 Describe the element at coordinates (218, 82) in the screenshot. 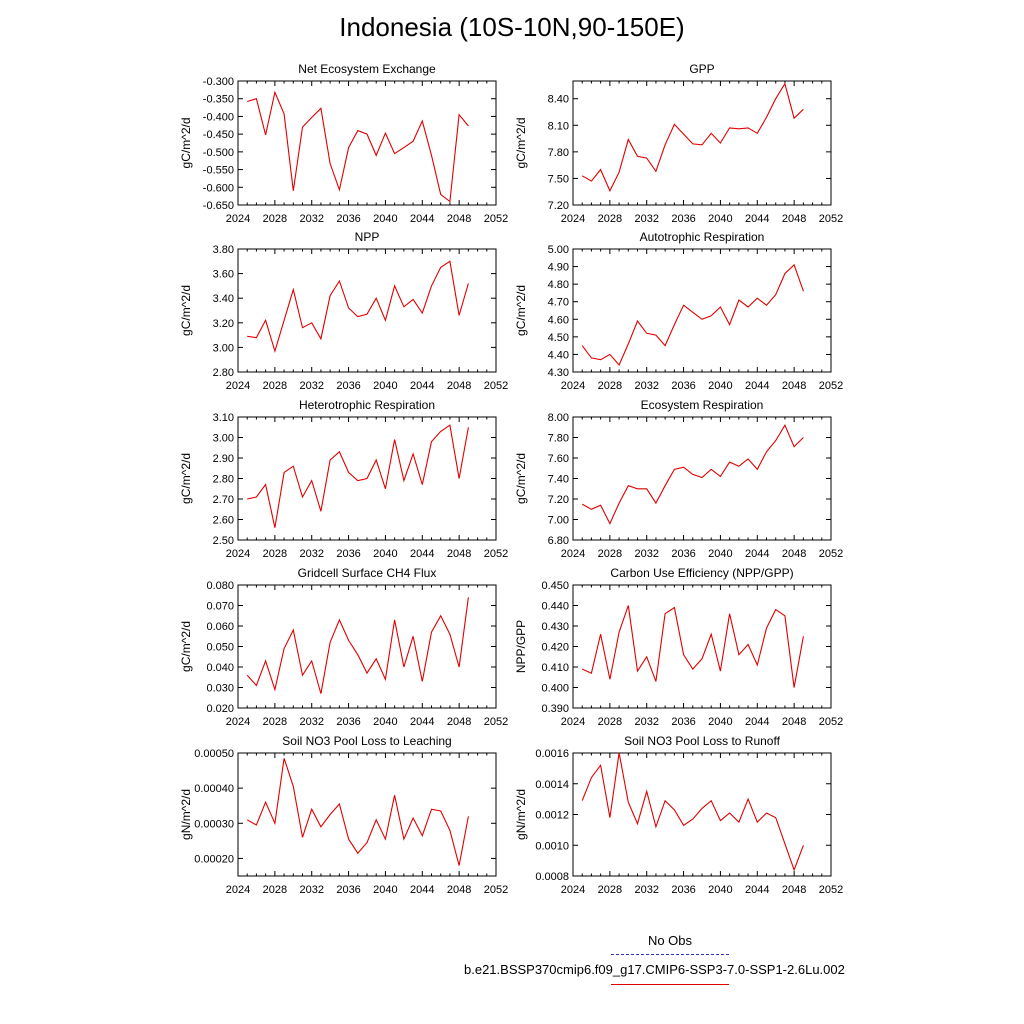

I see `y-tick-label: -0.300` at that location.